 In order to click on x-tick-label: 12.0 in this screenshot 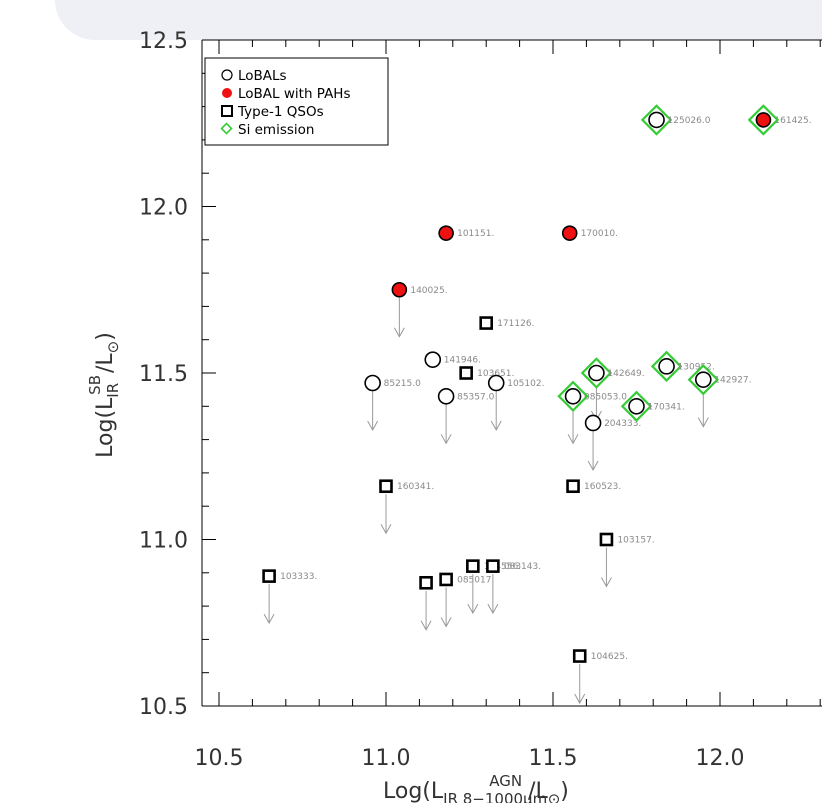, I will do `click(720, 758)`.